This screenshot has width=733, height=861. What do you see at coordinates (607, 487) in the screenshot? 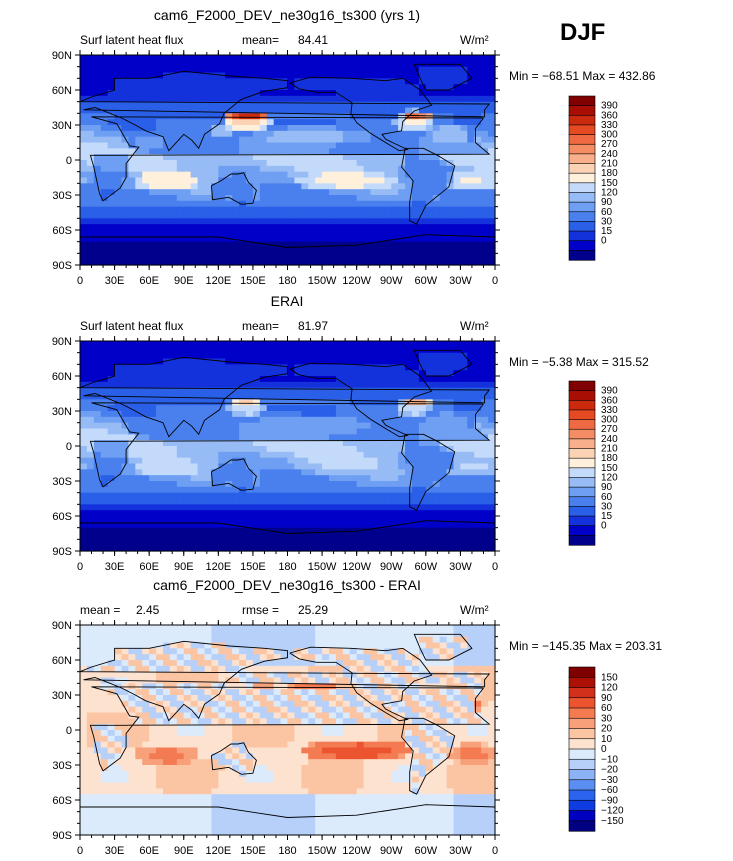
I see `colorbar-level-label: 90` at bounding box center [607, 487].